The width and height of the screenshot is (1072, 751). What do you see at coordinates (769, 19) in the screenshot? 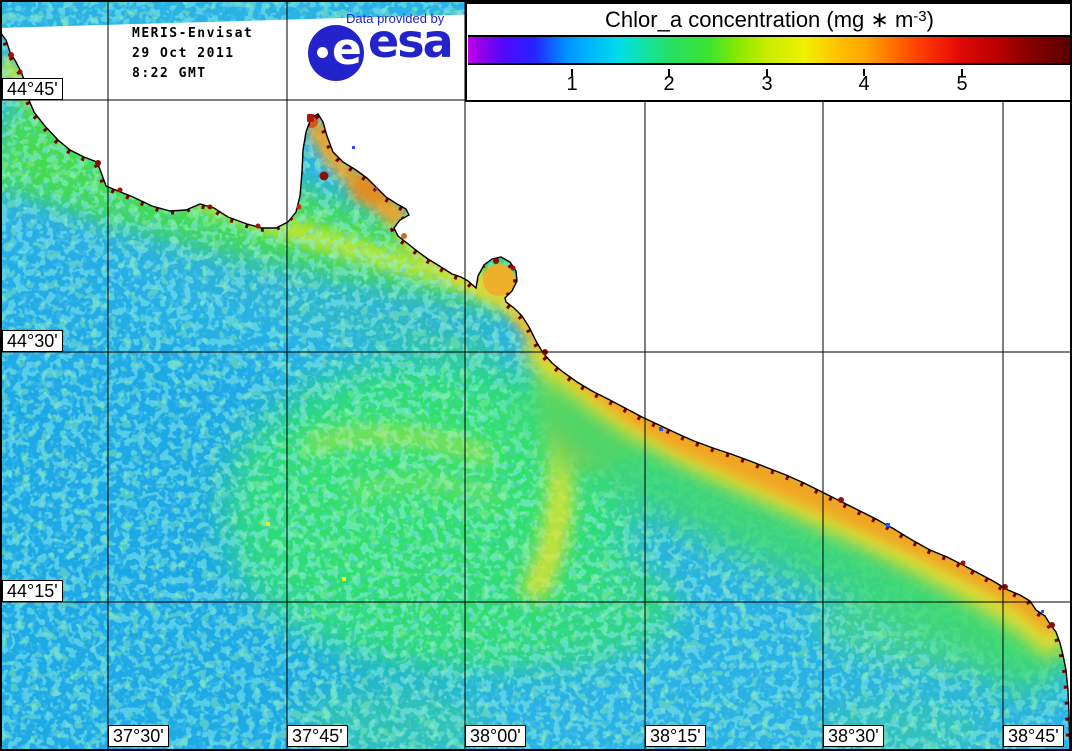
I see `legend-title: Chlor_a concentration (mg ∗ m-3)` at bounding box center [769, 19].